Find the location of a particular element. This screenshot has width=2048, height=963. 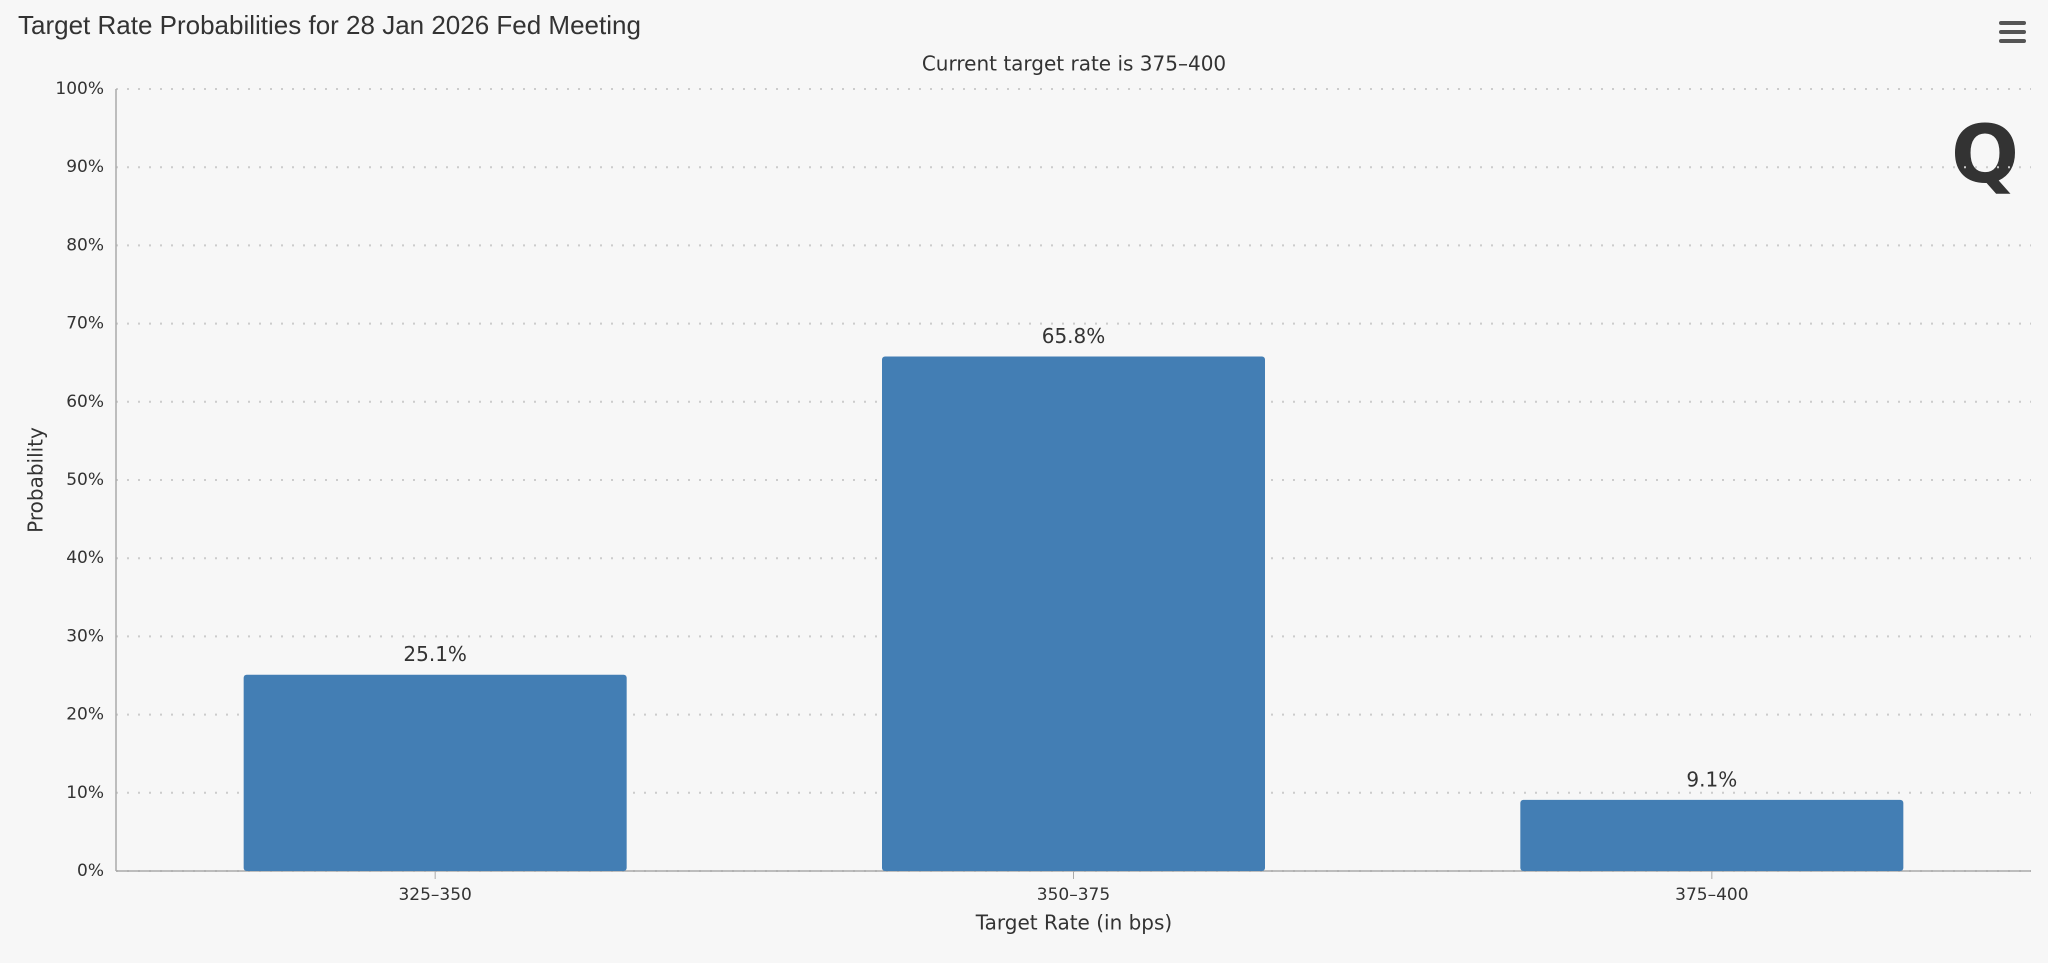

y-tick-label: 100% is located at coordinates (79, 89).